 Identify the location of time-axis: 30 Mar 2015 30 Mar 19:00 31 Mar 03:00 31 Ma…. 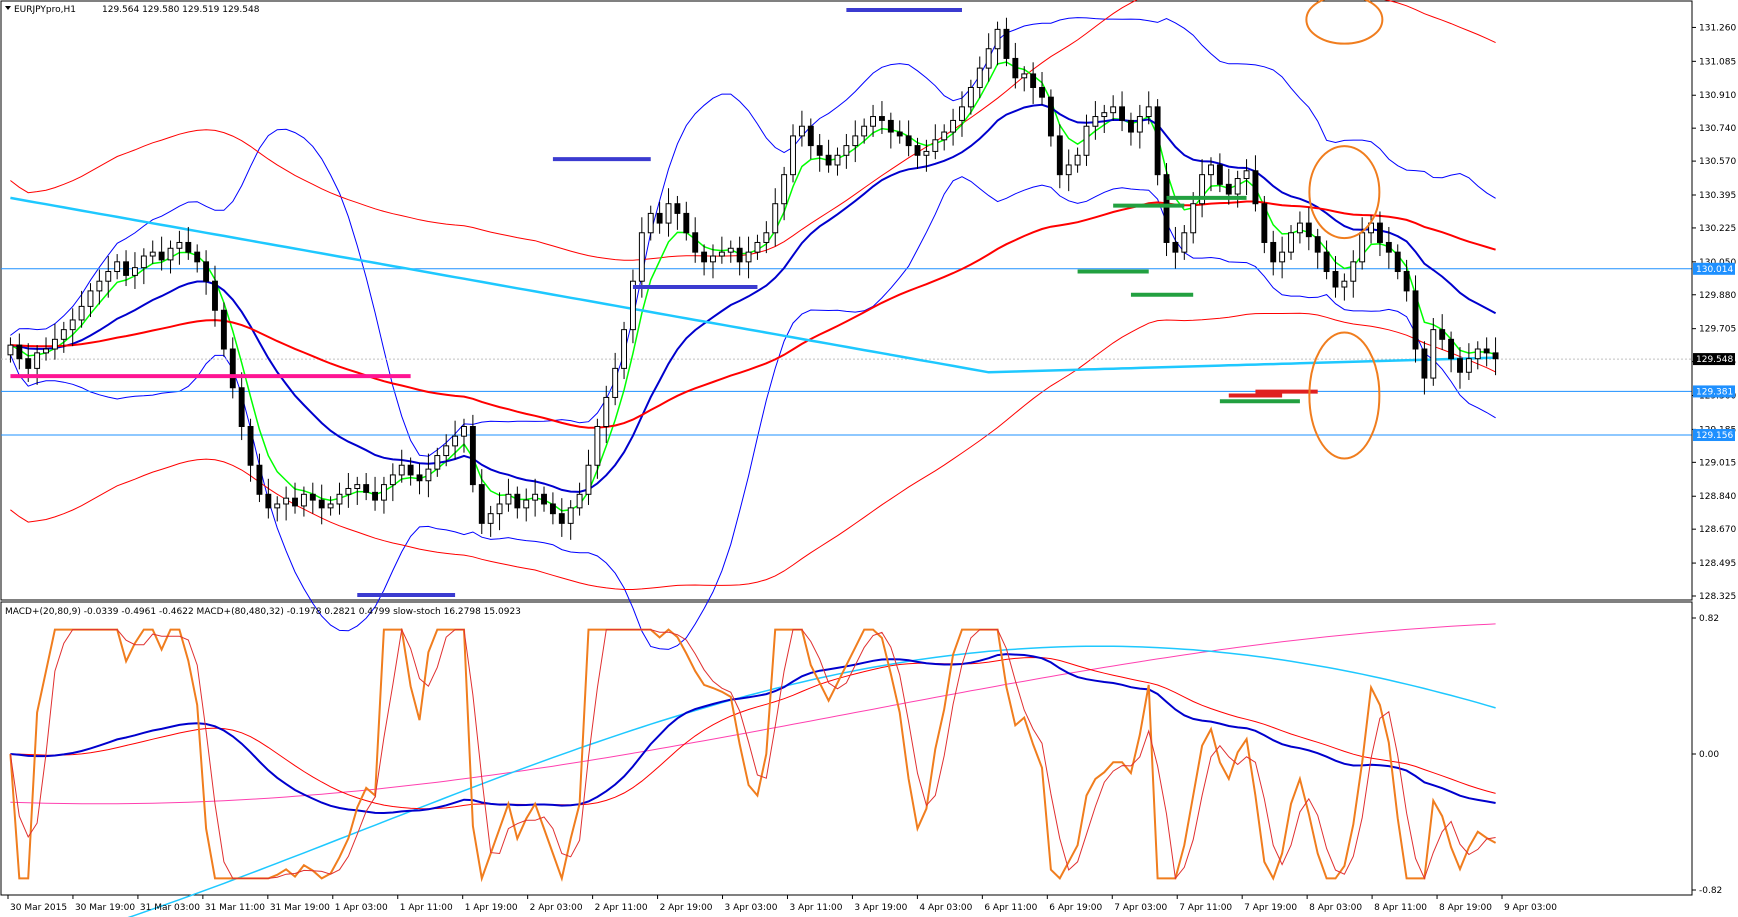
(782, 904).